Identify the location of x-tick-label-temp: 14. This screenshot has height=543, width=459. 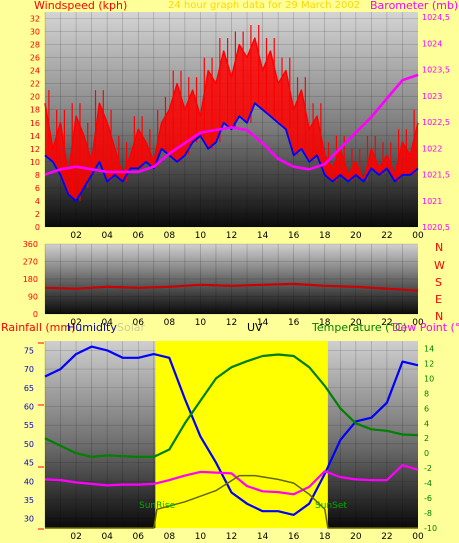
(263, 537).